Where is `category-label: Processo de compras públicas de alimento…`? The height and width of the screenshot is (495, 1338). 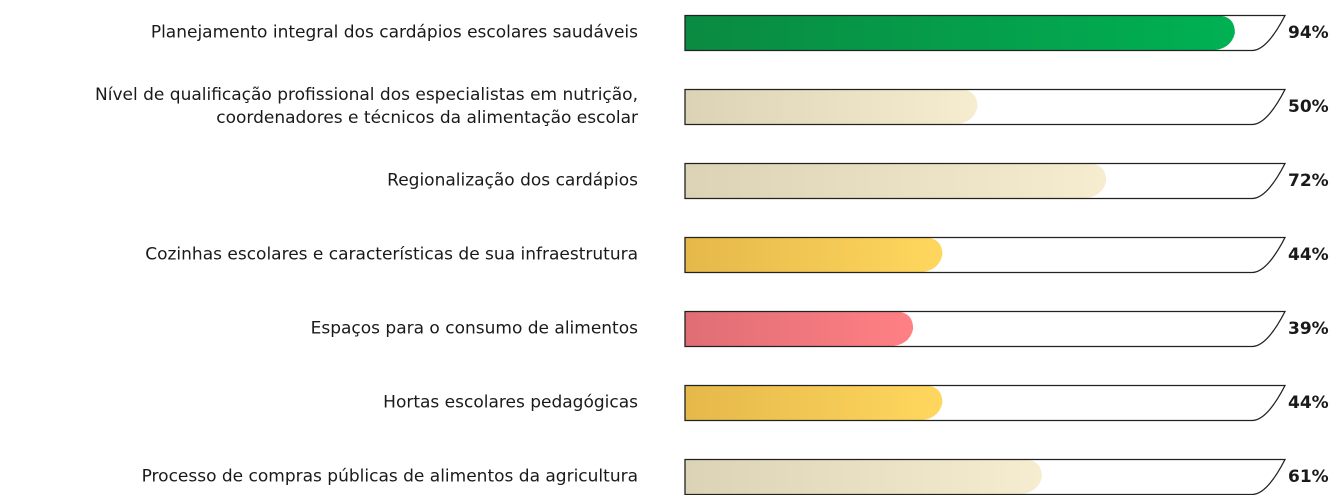
category-label: Processo de compras públicas de alimento… is located at coordinates (389, 476).